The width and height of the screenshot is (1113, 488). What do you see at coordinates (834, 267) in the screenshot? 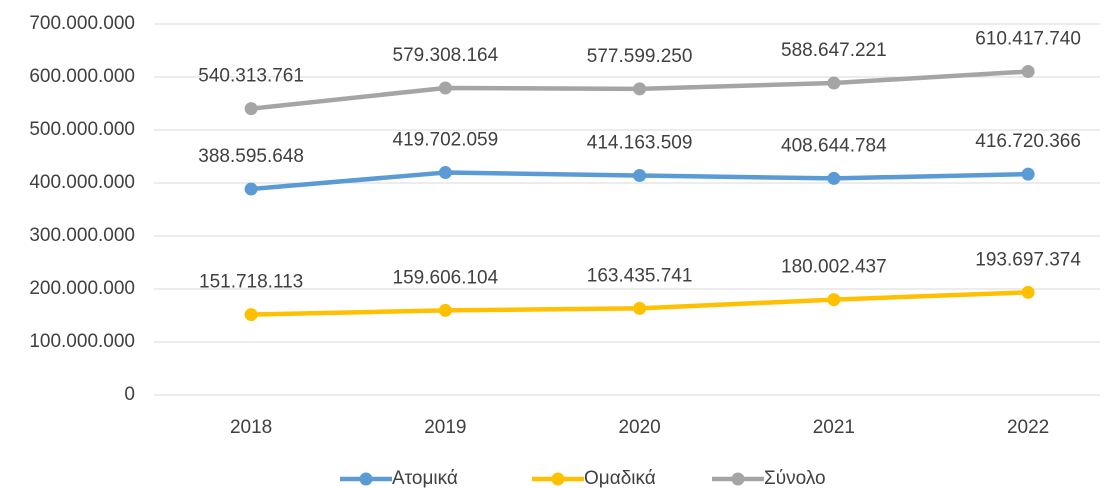
I see `data-label: 180.002.437` at bounding box center [834, 267].